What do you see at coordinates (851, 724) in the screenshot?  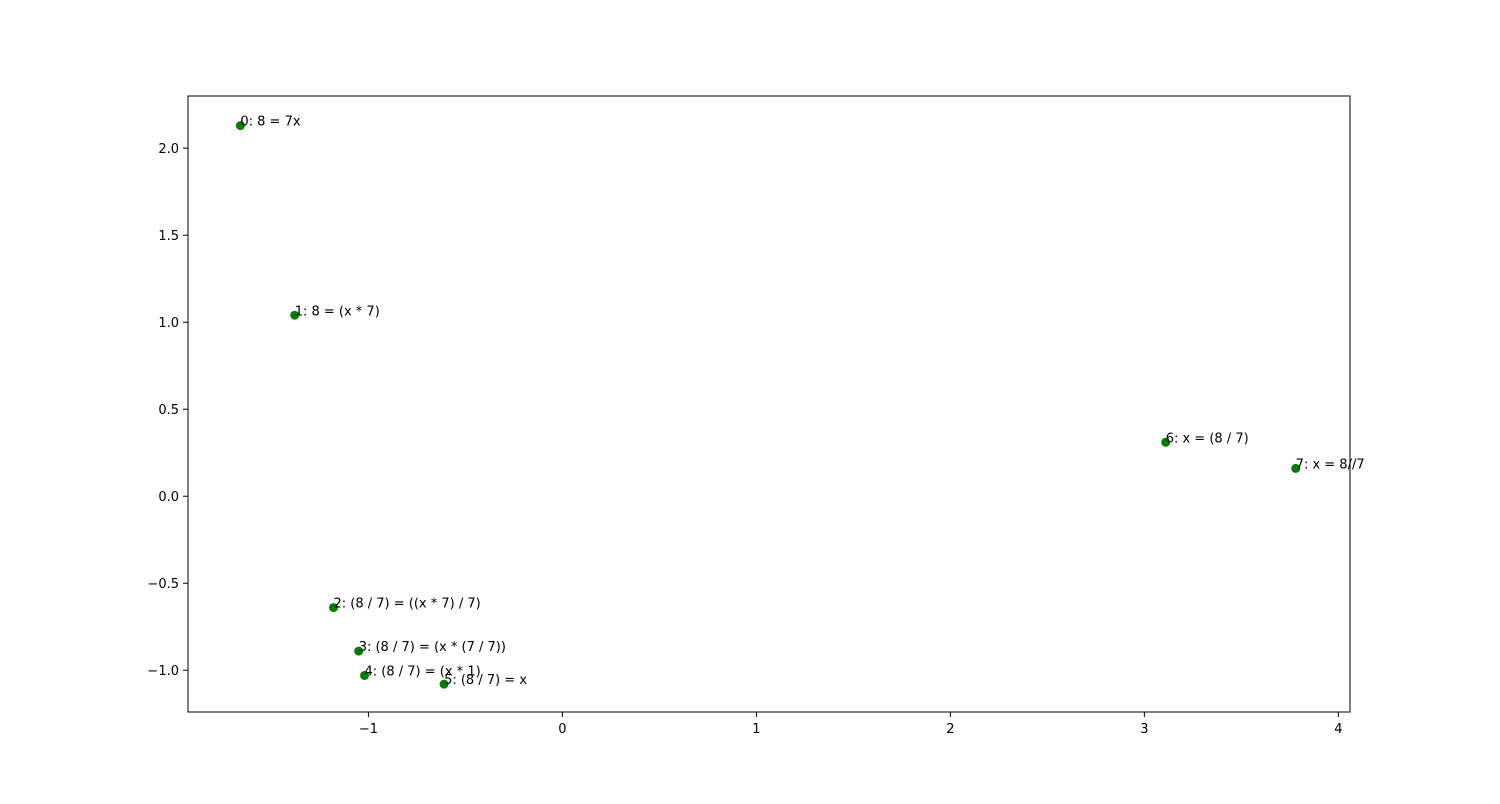 I see `x-axis: −1 0 1 2 3 4` at bounding box center [851, 724].